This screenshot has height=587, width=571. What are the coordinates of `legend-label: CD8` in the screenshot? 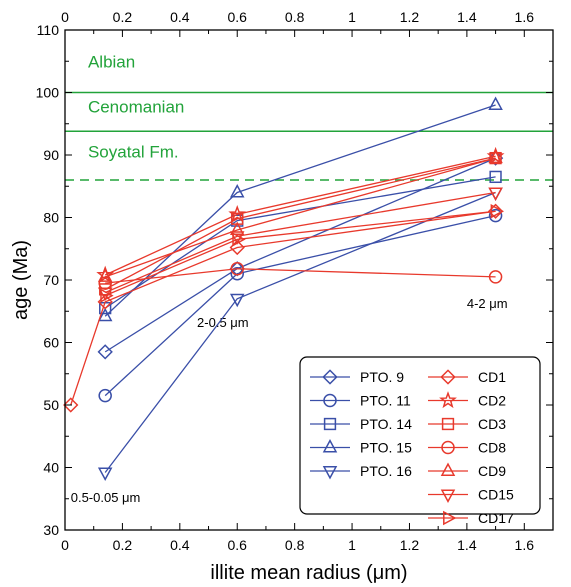 It's located at (492, 448).